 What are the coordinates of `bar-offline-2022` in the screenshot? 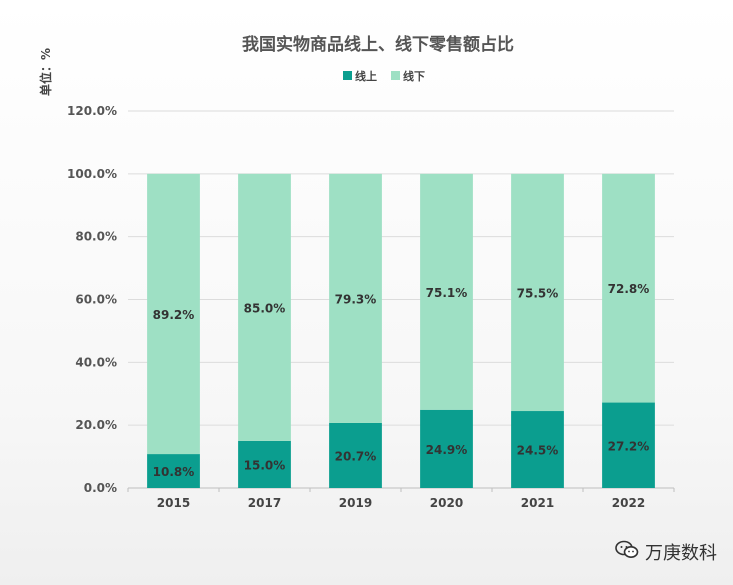 It's located at (628, 288).